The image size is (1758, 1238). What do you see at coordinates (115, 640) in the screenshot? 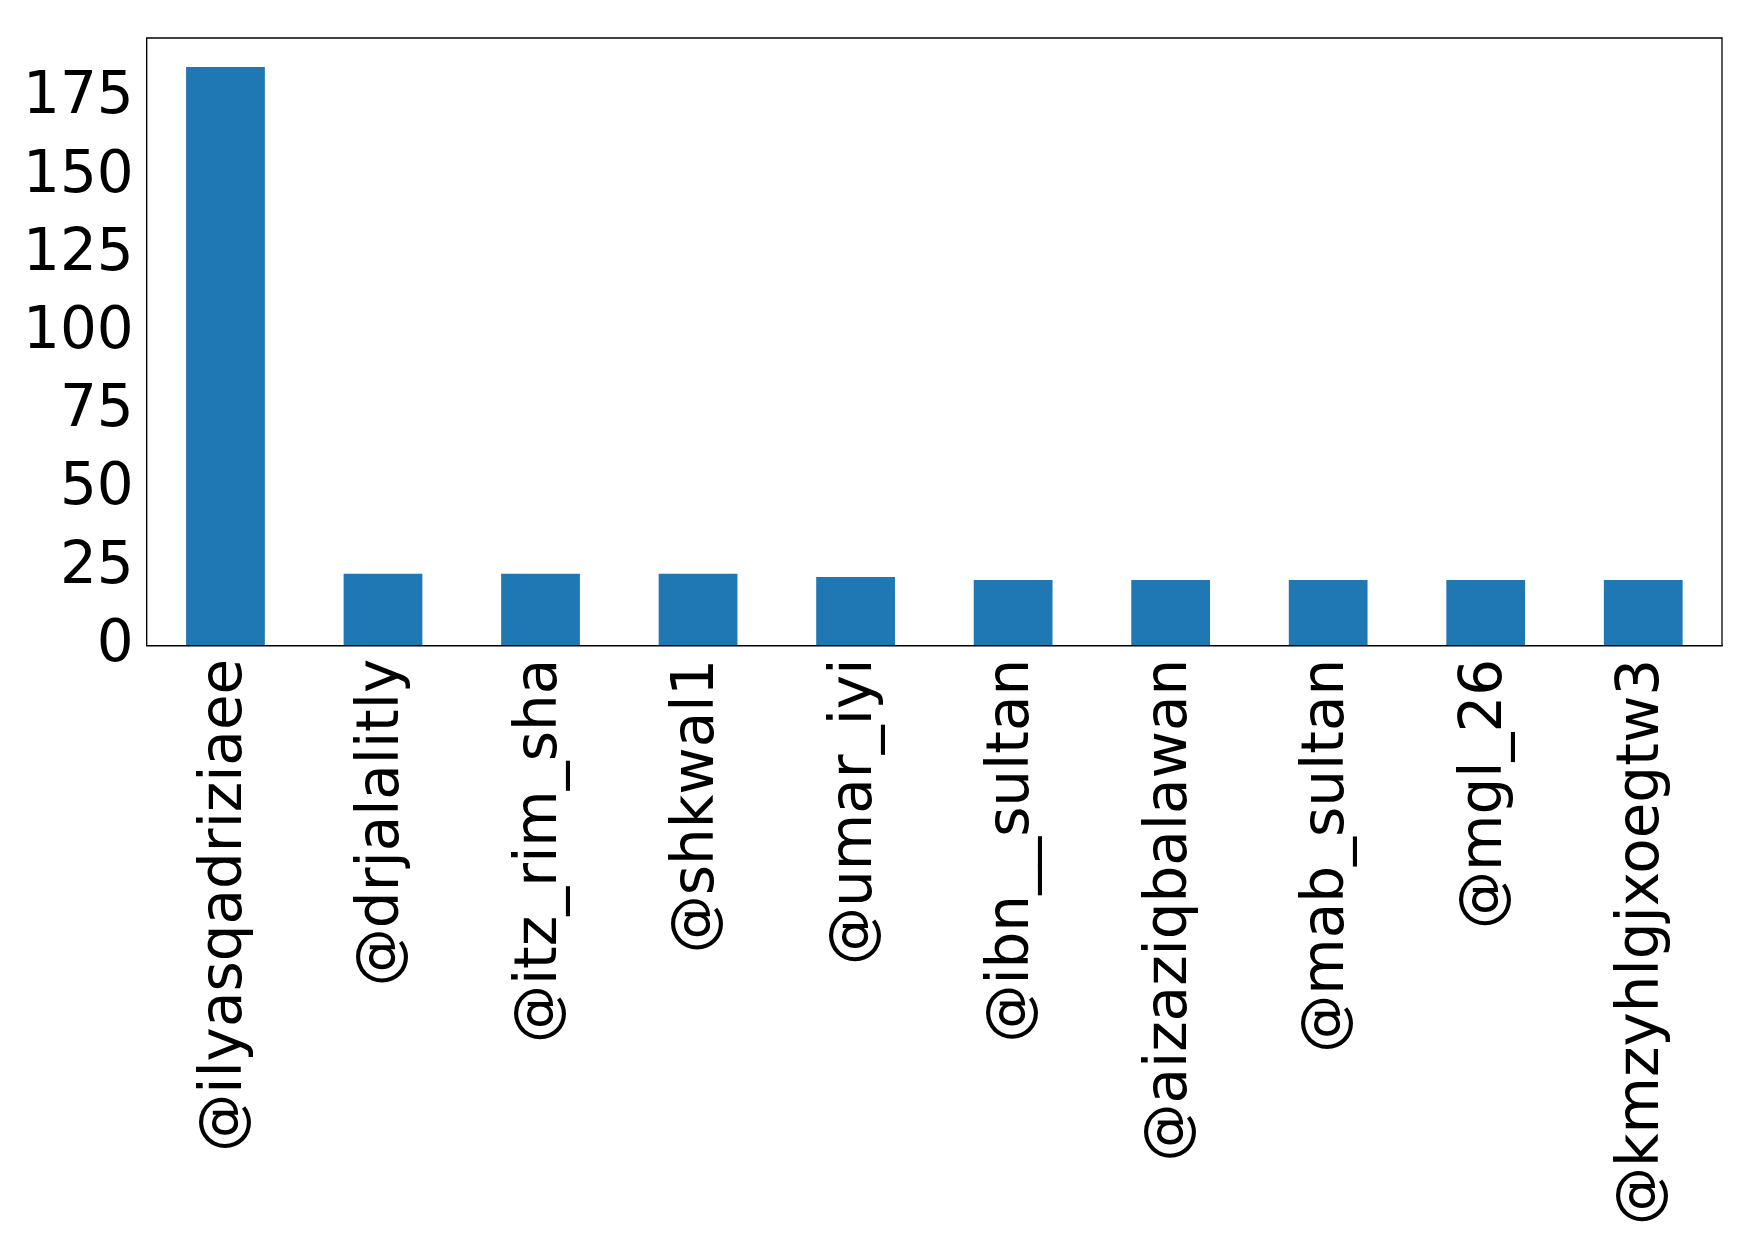
I see `y-tick-label: 0` at bounding box center [115, 640].